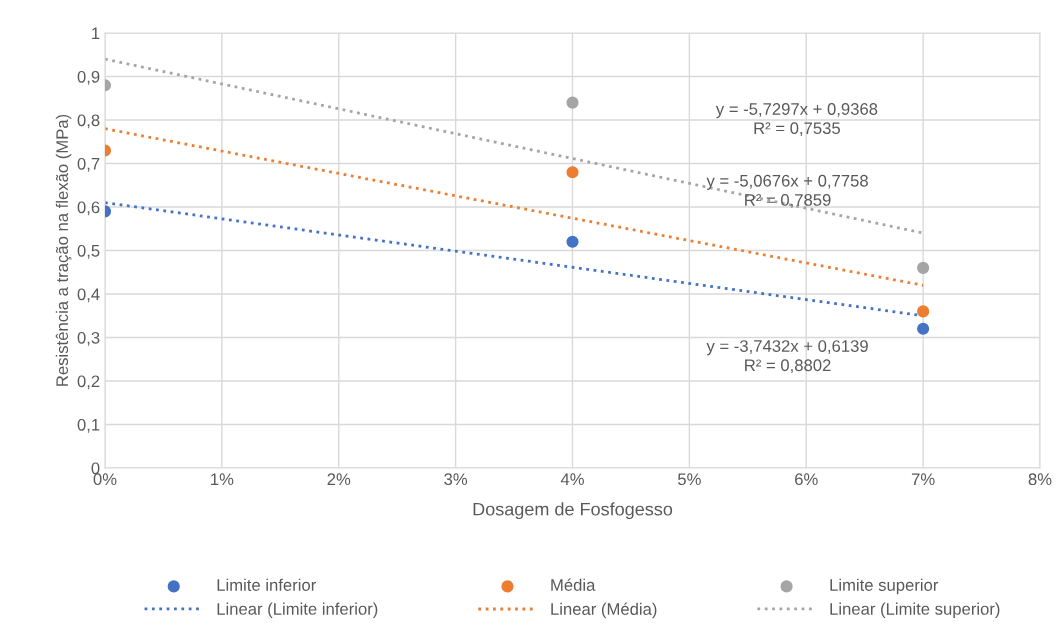  What do you see at coordinates (806, 479) in the screenshot?
I see `x-tick-label: 6%` at bounding box center [806, 479].